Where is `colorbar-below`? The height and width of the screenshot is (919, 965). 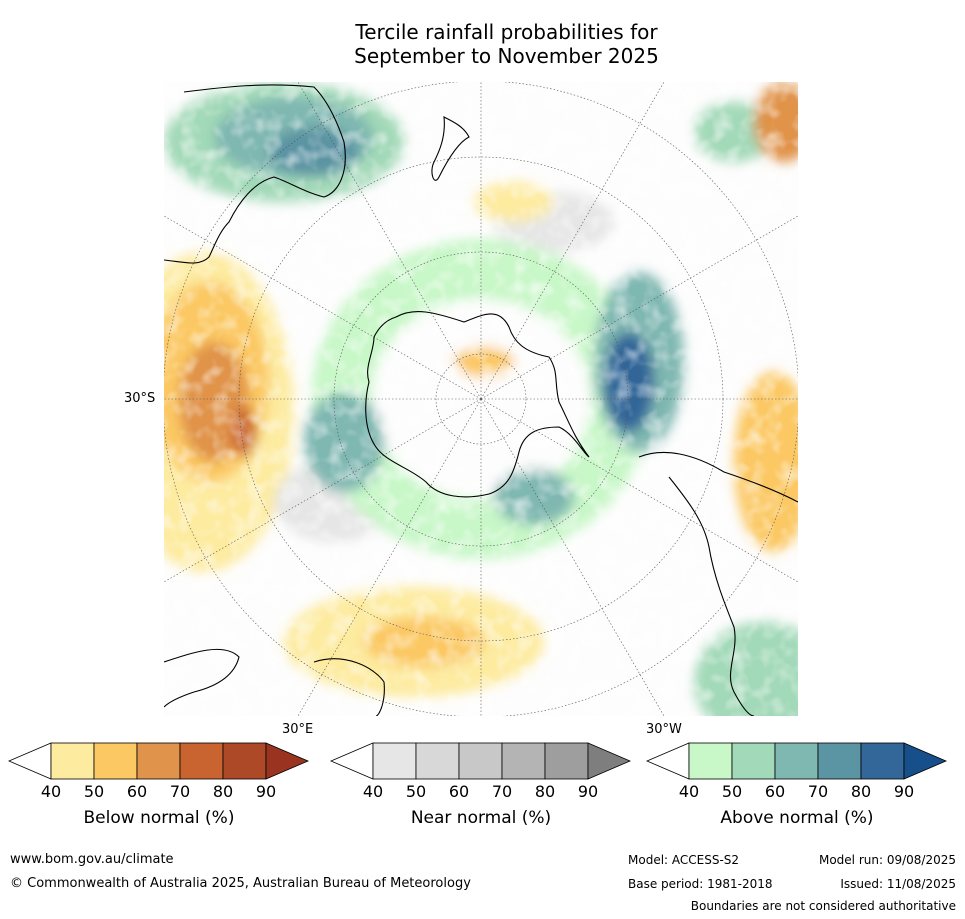
colorbar-below is located at coordinates (158, 761).